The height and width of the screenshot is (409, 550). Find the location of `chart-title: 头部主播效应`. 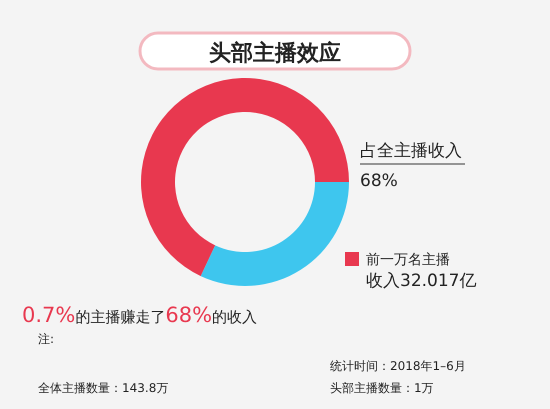

chart-title: 头部主播效应 is located at coordinates (275, 53).